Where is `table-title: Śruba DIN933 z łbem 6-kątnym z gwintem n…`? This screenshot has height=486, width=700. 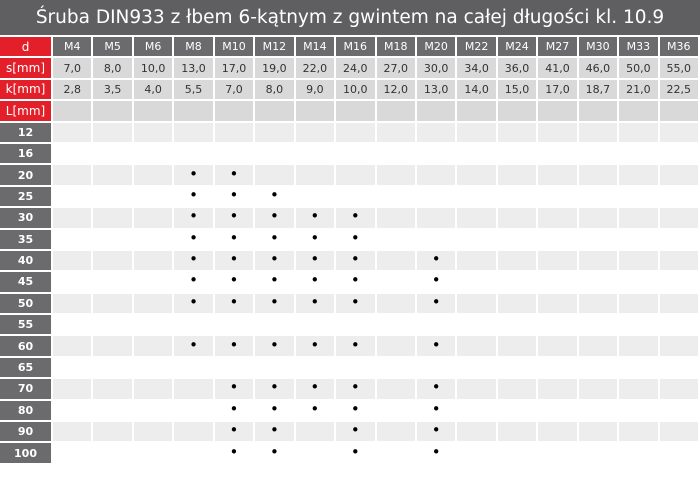
table-title: Śruba DIN933 z łbem 6-kątnym z gwintem n… is located at coordinates (350, 18).